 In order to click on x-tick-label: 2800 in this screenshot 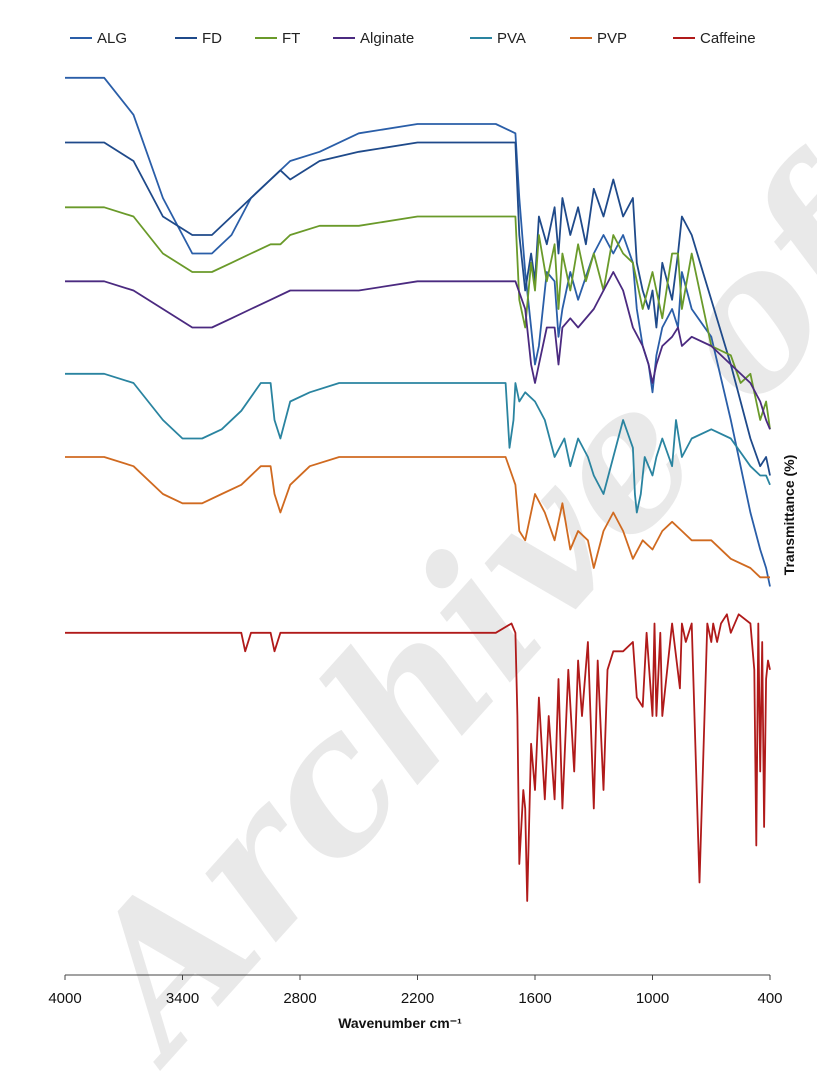, I will do `click(299, 998)`.